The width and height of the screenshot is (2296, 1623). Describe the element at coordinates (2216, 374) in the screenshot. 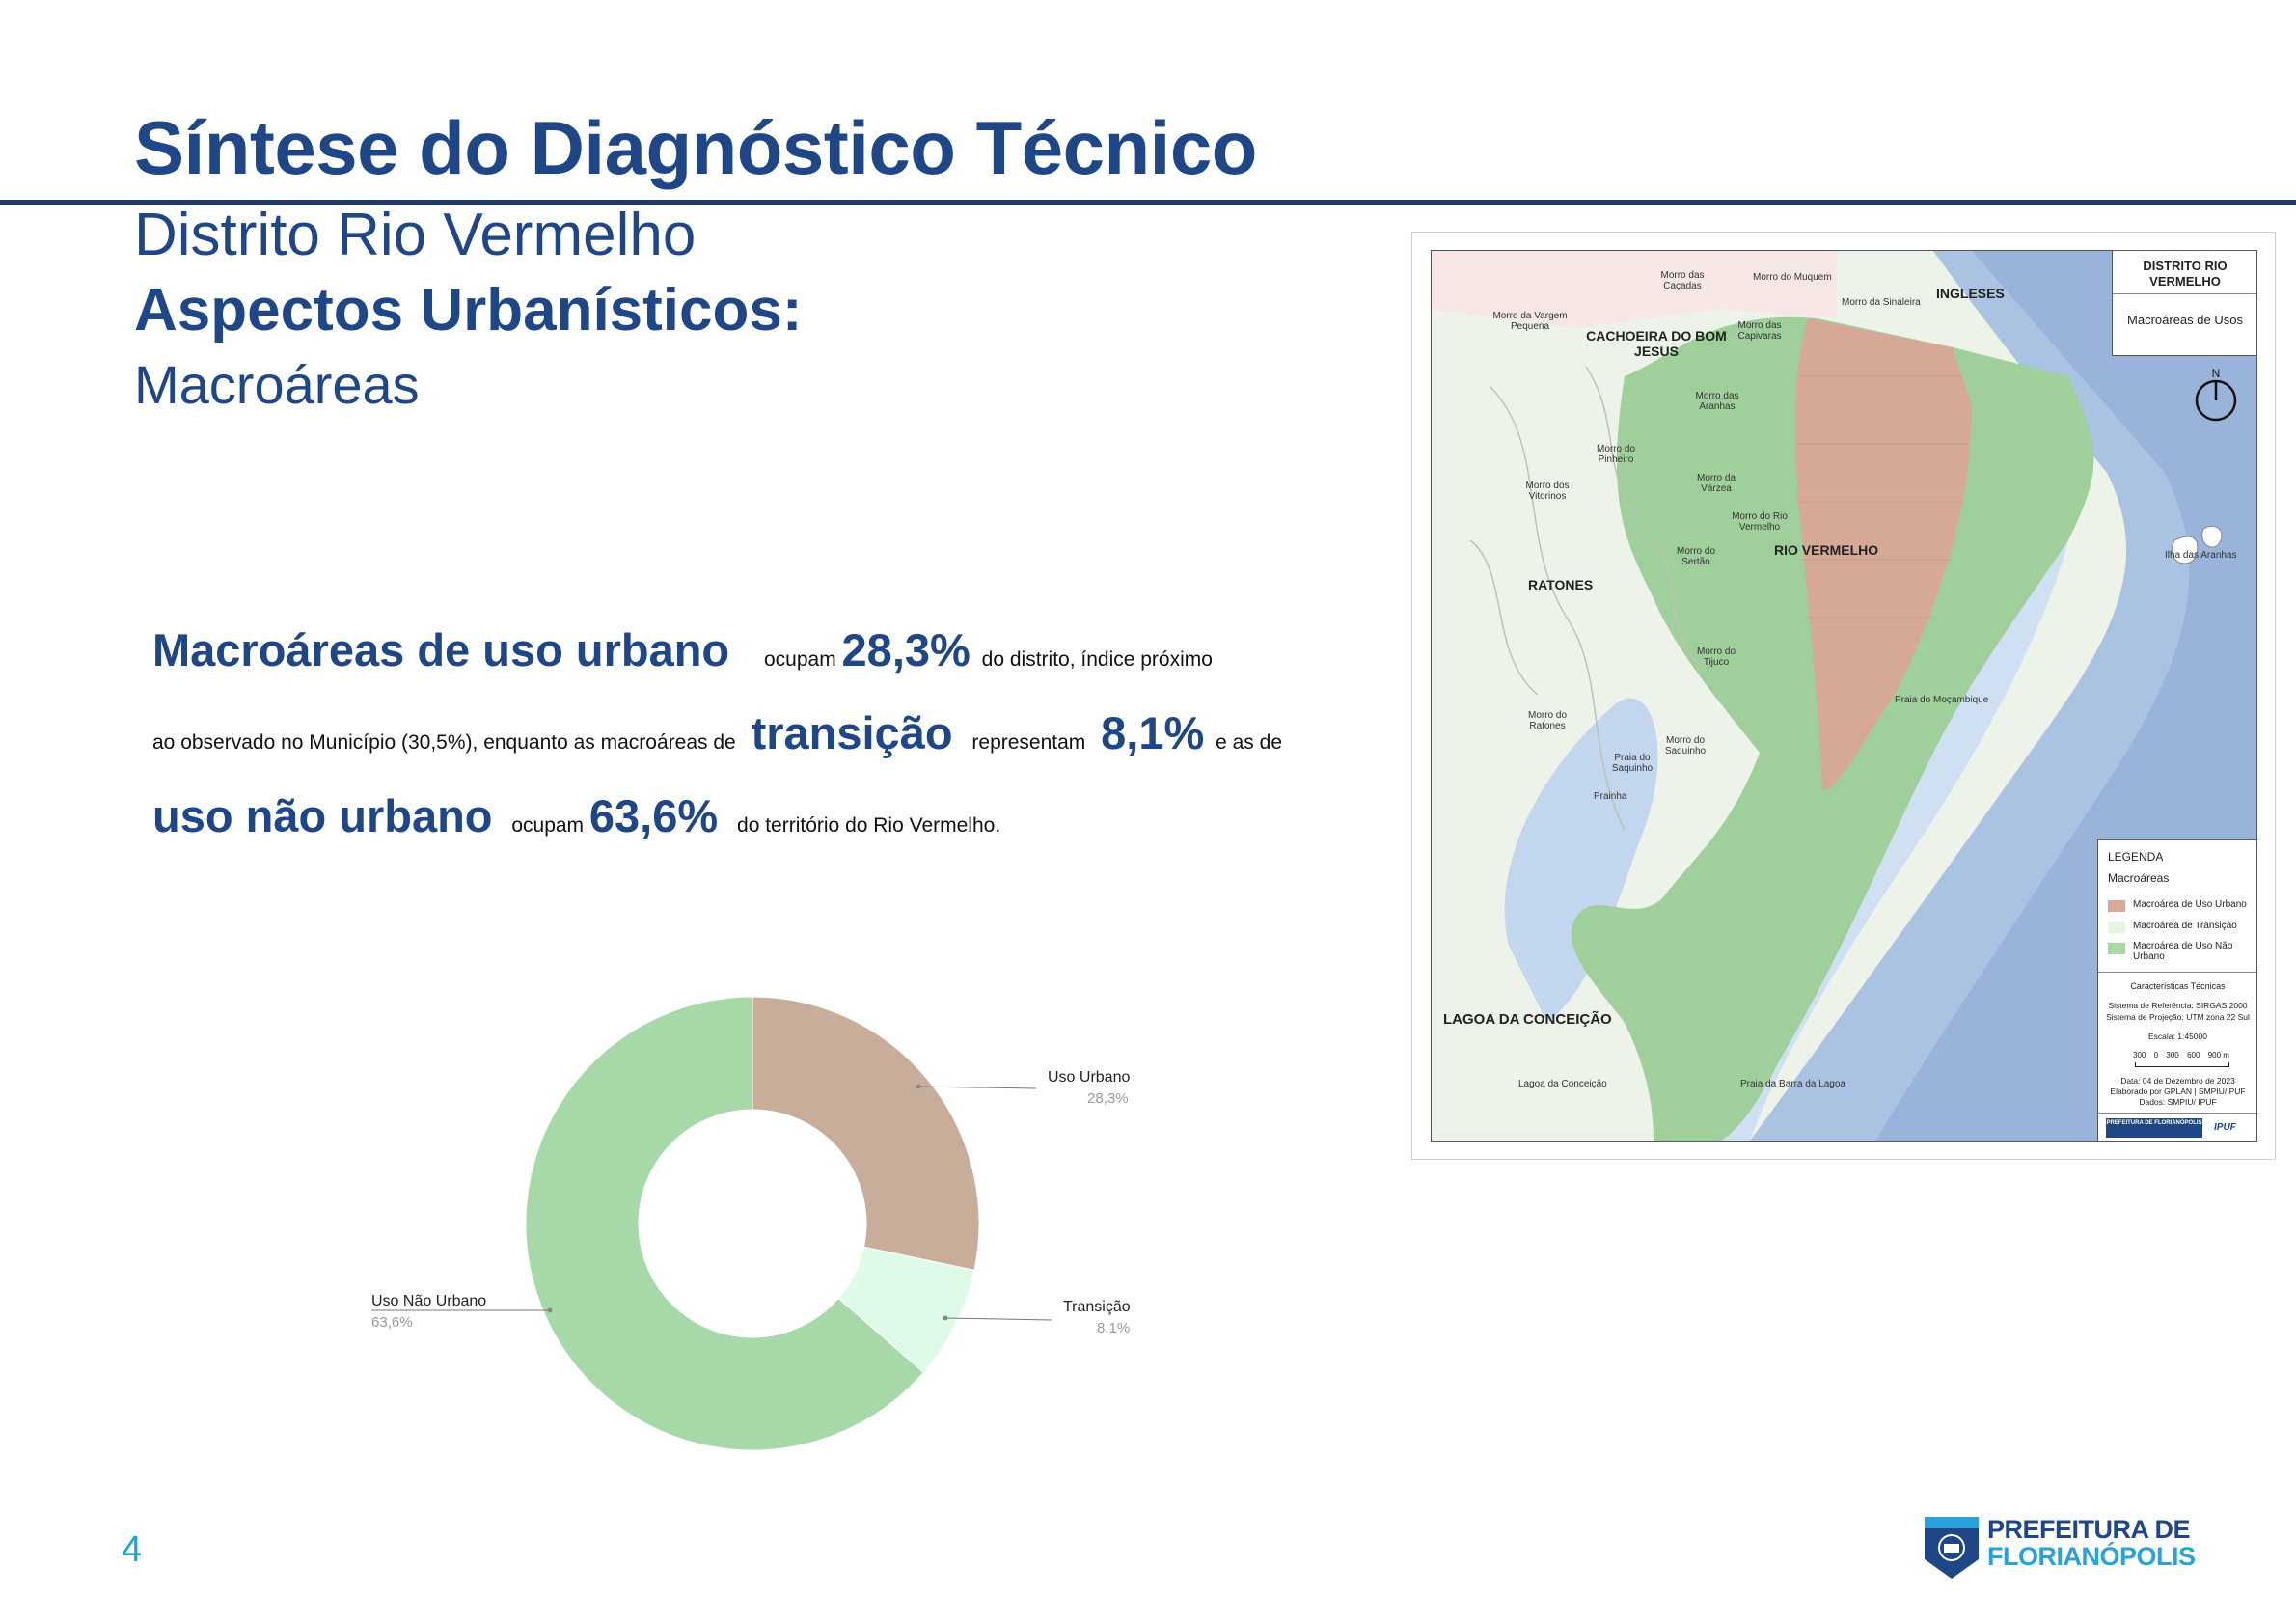

I see `north-label: N` at that location.